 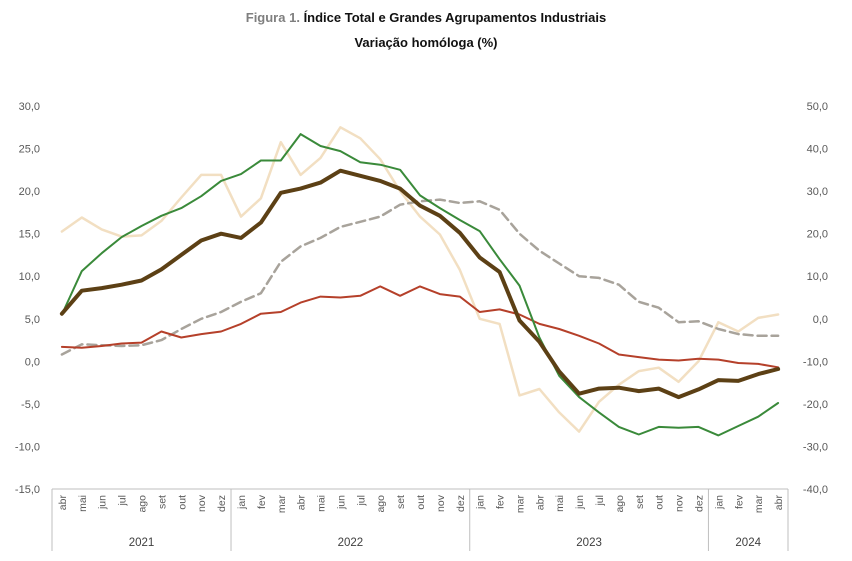 I want to click on left-tick-label: 25,0, so click(x=29, y=150).